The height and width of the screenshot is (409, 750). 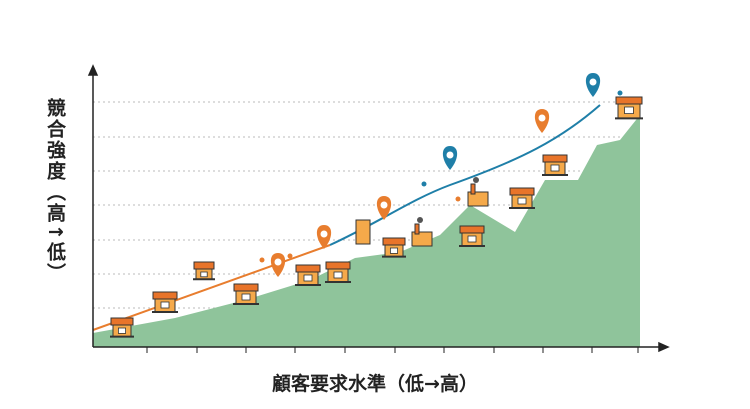 What do you see at coordinates (465, 175) in the screenshot?
I see `trend-blue` at bounding box center [465, 175].